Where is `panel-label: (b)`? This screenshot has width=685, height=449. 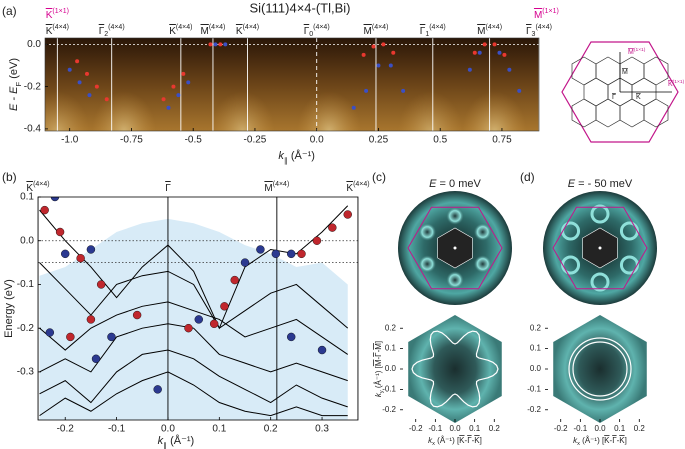 panel-label: (b) is located at coordinates (9, 177).